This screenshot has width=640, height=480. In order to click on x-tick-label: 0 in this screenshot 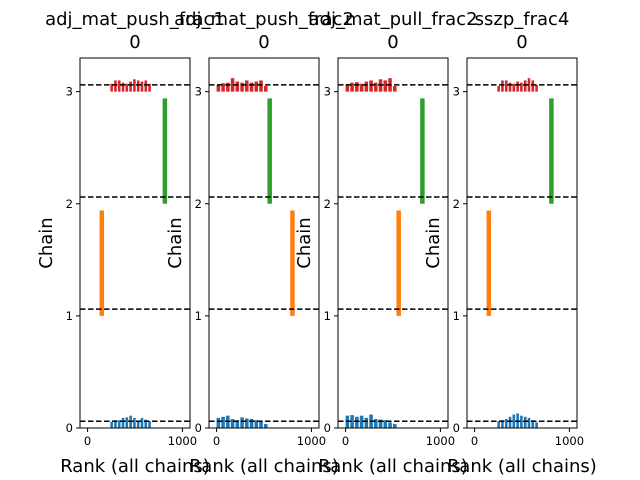, I will do `click(87, 441)`.